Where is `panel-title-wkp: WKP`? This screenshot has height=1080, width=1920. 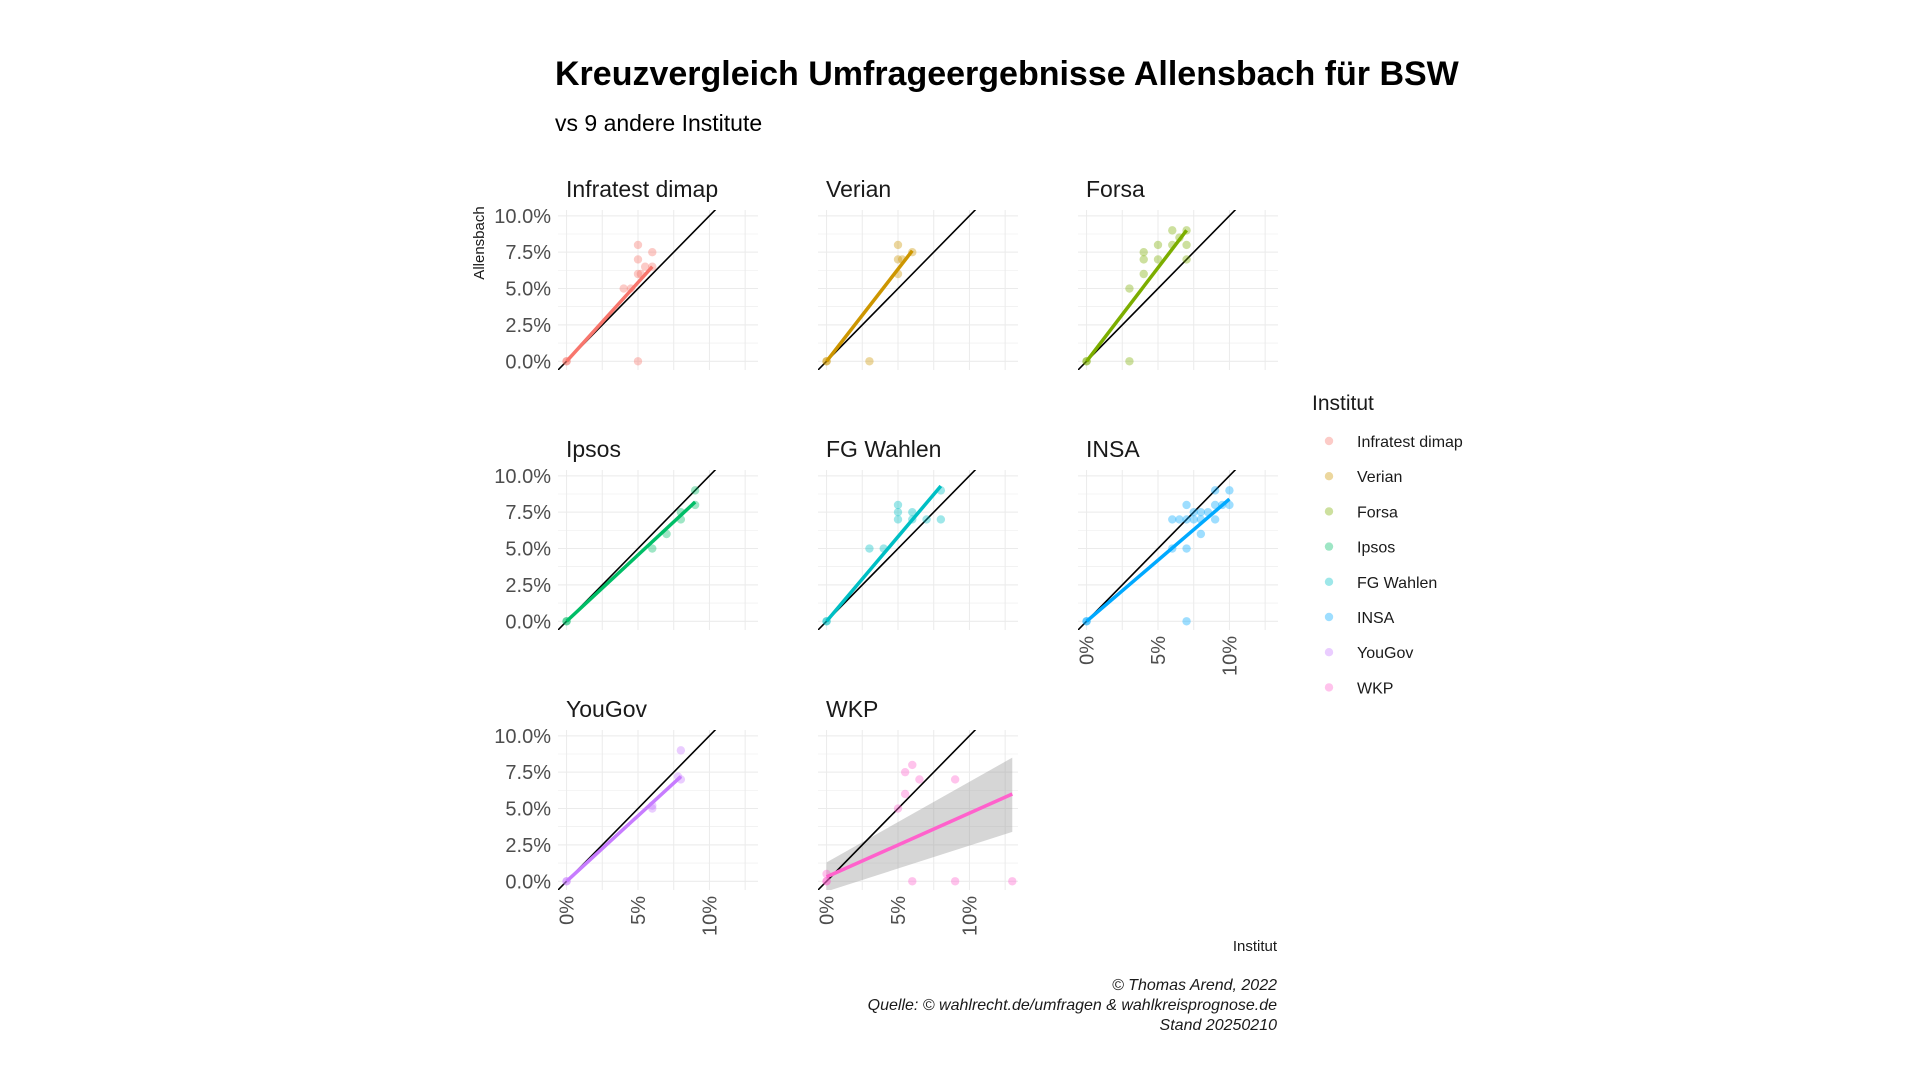
panel-title-wkp: WKP is located at coordinates (852, 709).